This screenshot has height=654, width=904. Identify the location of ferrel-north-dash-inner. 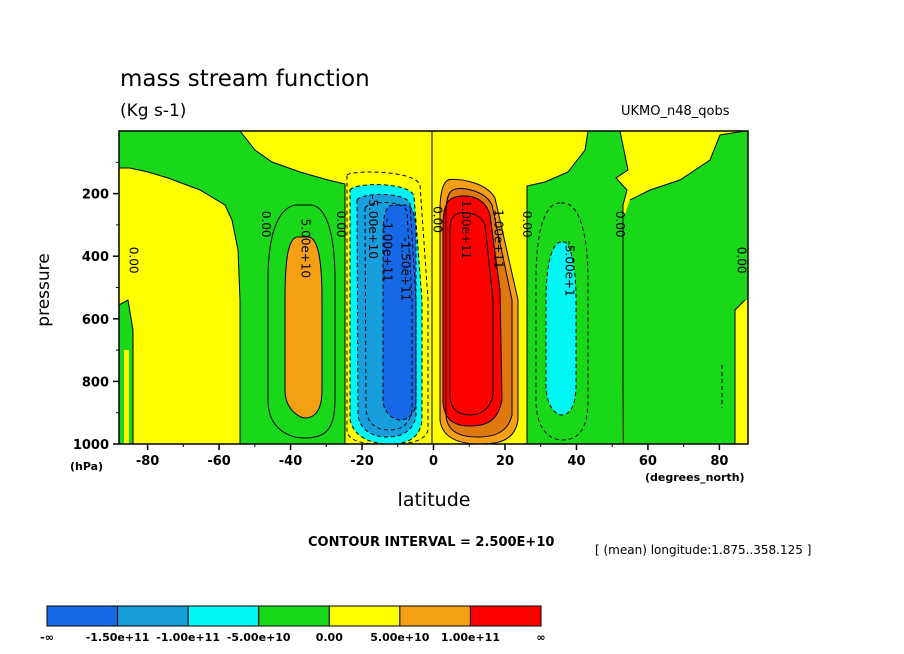
(561, 328).